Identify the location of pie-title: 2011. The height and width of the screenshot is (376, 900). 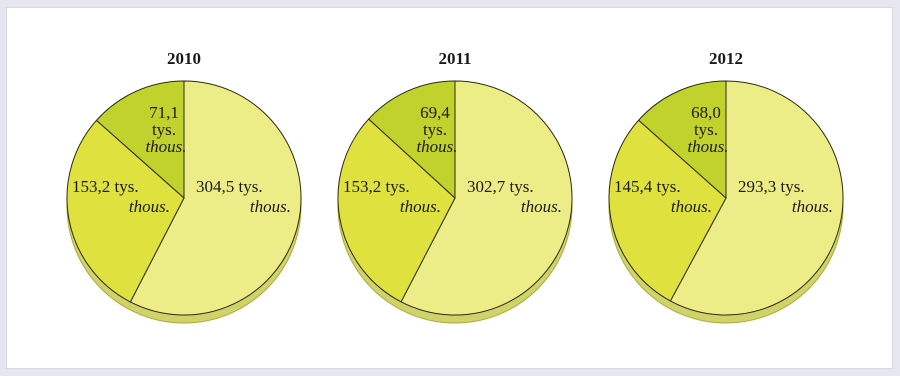
(454, 58).